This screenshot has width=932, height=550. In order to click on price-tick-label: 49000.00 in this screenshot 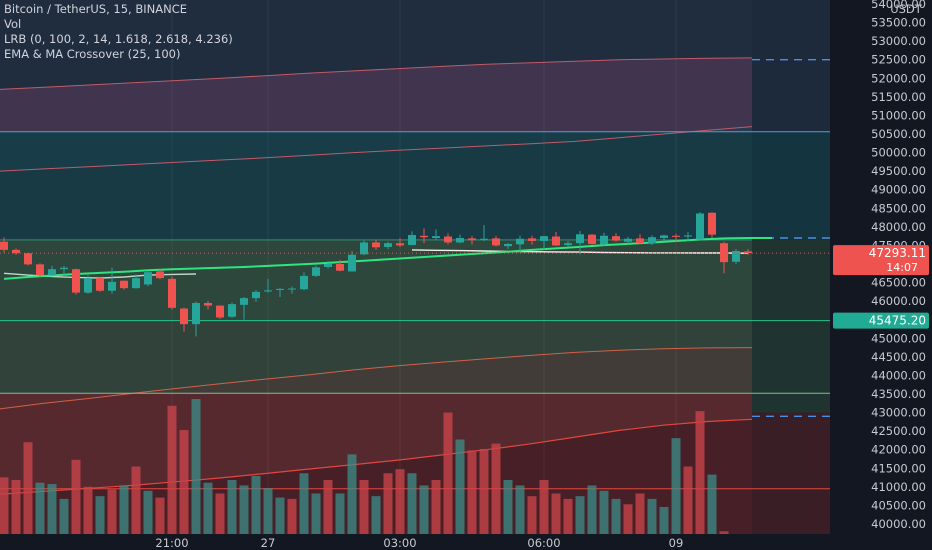, I will do `click(898, 190)`.